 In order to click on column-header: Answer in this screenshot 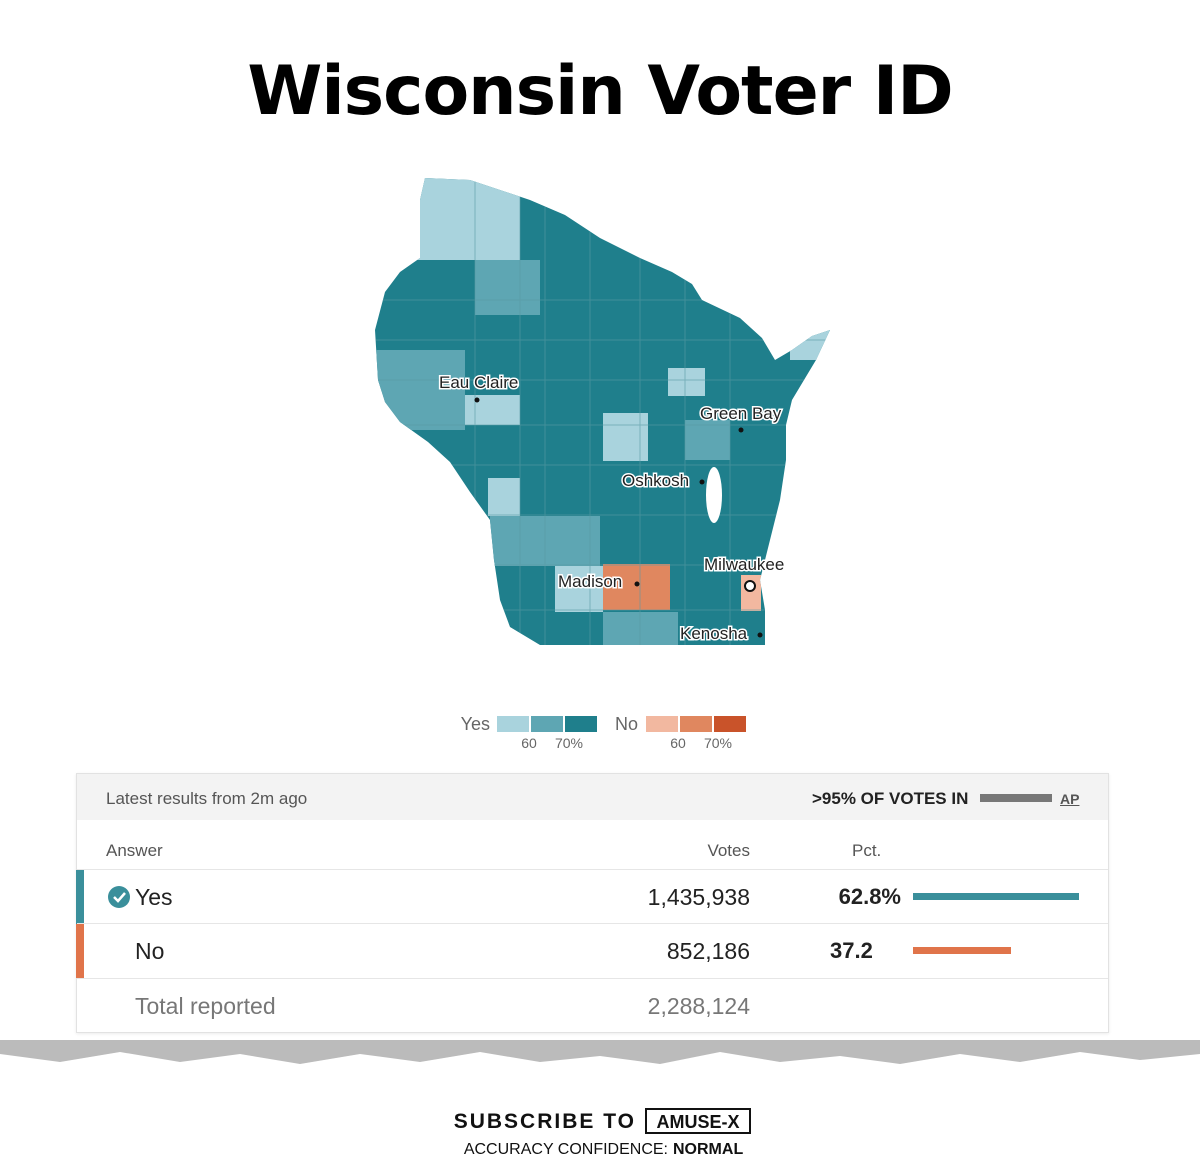, I will do `click(134, 850)`.